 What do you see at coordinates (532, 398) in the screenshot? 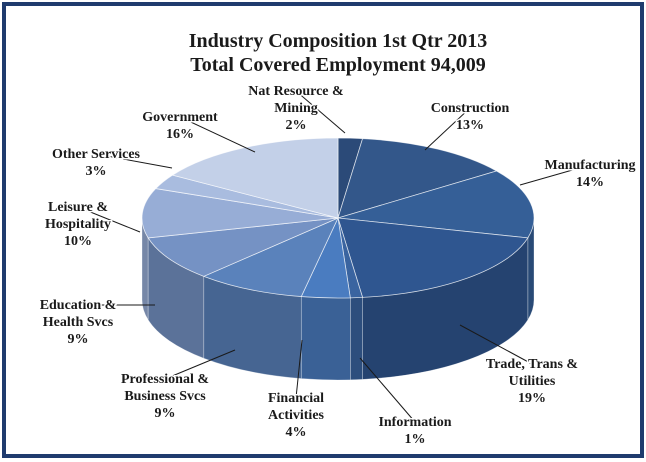
I see `slice-value-label-3: 19%` at bounding box center [532, 398].